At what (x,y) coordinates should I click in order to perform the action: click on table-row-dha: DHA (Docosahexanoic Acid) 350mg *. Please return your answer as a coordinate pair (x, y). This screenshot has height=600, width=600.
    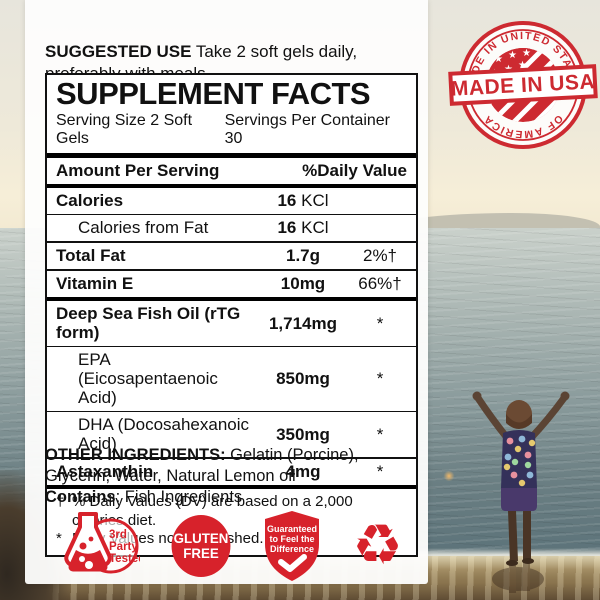
    Looking at the image, I should click on (231, 433).